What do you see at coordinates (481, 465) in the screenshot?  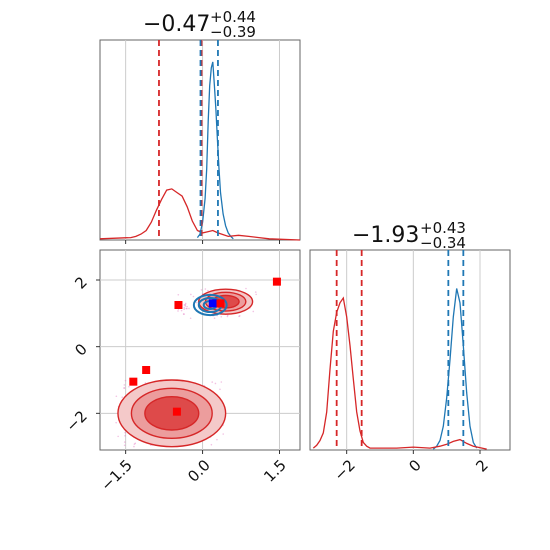 I see `right-xtick-label-3: 2` at bounding box center [481, 465].